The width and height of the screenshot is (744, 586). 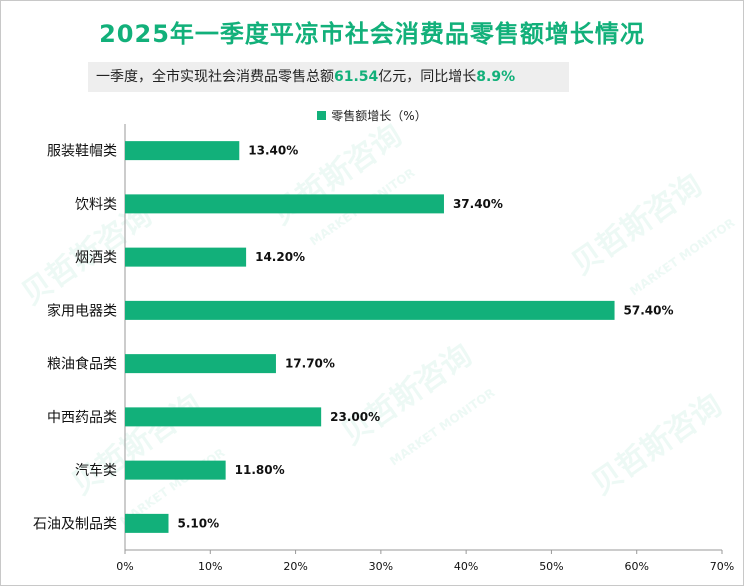 I want to click on x-tick-label: 50%, so click(x=551, y=566).